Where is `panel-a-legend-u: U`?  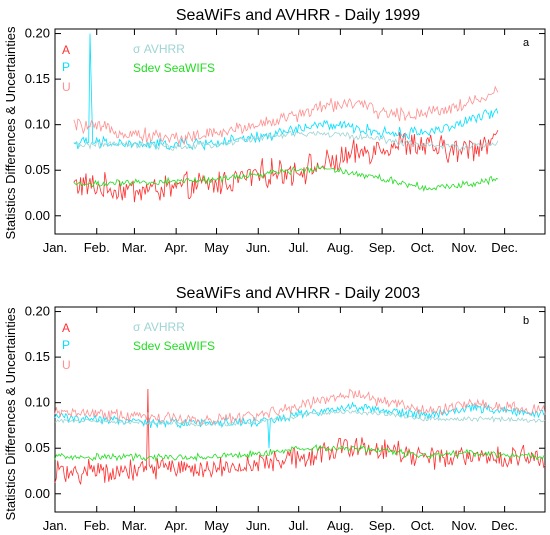 panel-a-legend-u: U is located at coordinates (66, 87).